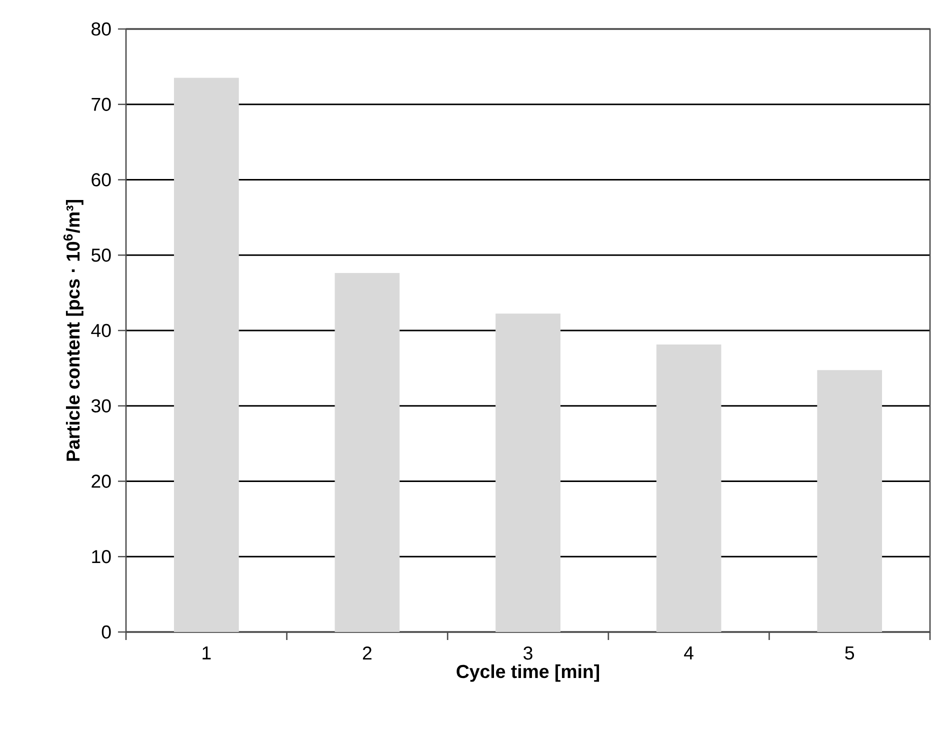 Image resolution: width=949 pixels, height=735 pixels. What do you see at coordinates (106, 632) in the screenshot?
I see `y-tick-label: 0` at bounding box center [106, 632].